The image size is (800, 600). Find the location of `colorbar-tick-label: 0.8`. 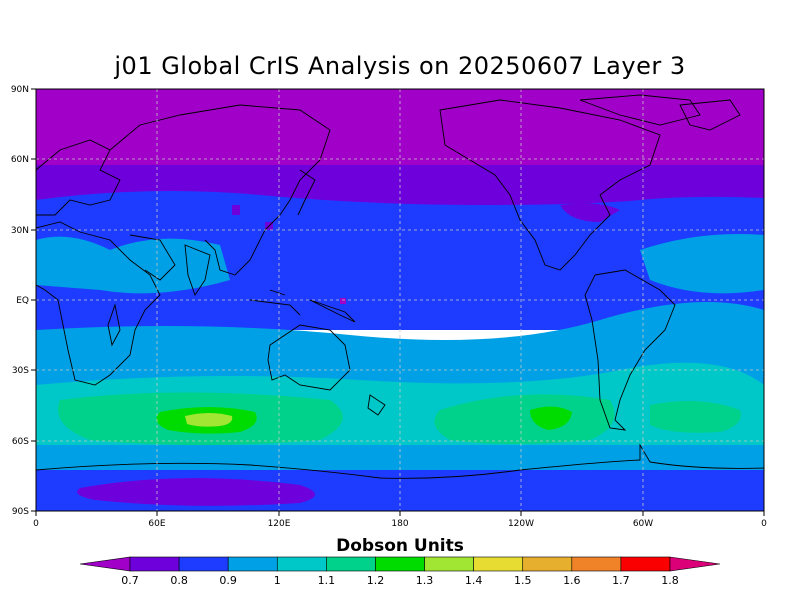

colorbar-tick-label: 0.8 is located at coordinates (179, 580).